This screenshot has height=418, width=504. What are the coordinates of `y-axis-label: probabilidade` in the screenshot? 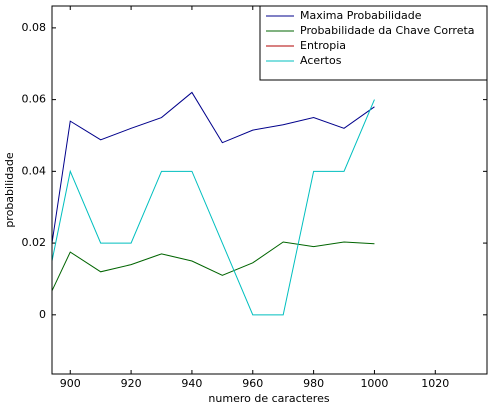 It's located at (9, 190).